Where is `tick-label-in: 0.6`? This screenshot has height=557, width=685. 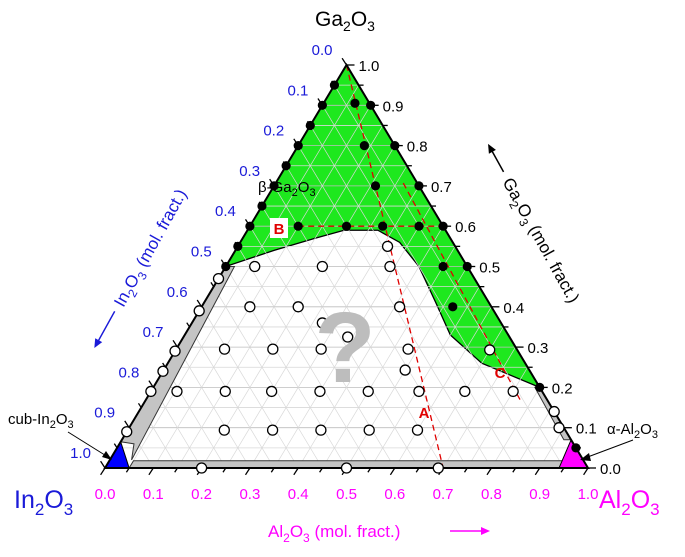 tick-label-in: 0.6 is located at coordinates (177, 292).